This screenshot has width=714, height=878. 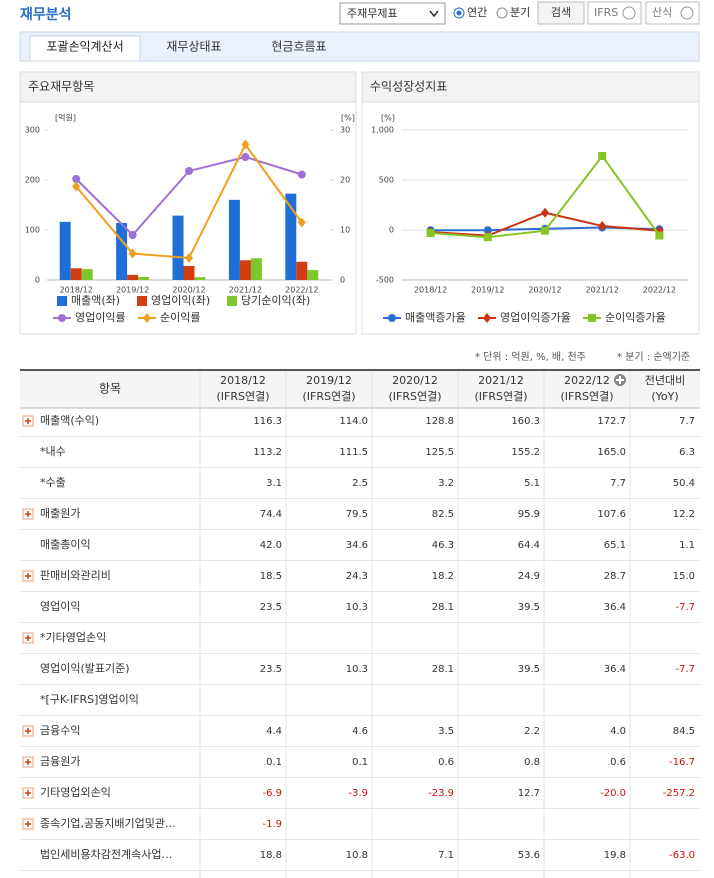 What do you see at coordinates (682, 855) in the screenshot?
I see `cell: -63.0` at bounding box center [682, 855].